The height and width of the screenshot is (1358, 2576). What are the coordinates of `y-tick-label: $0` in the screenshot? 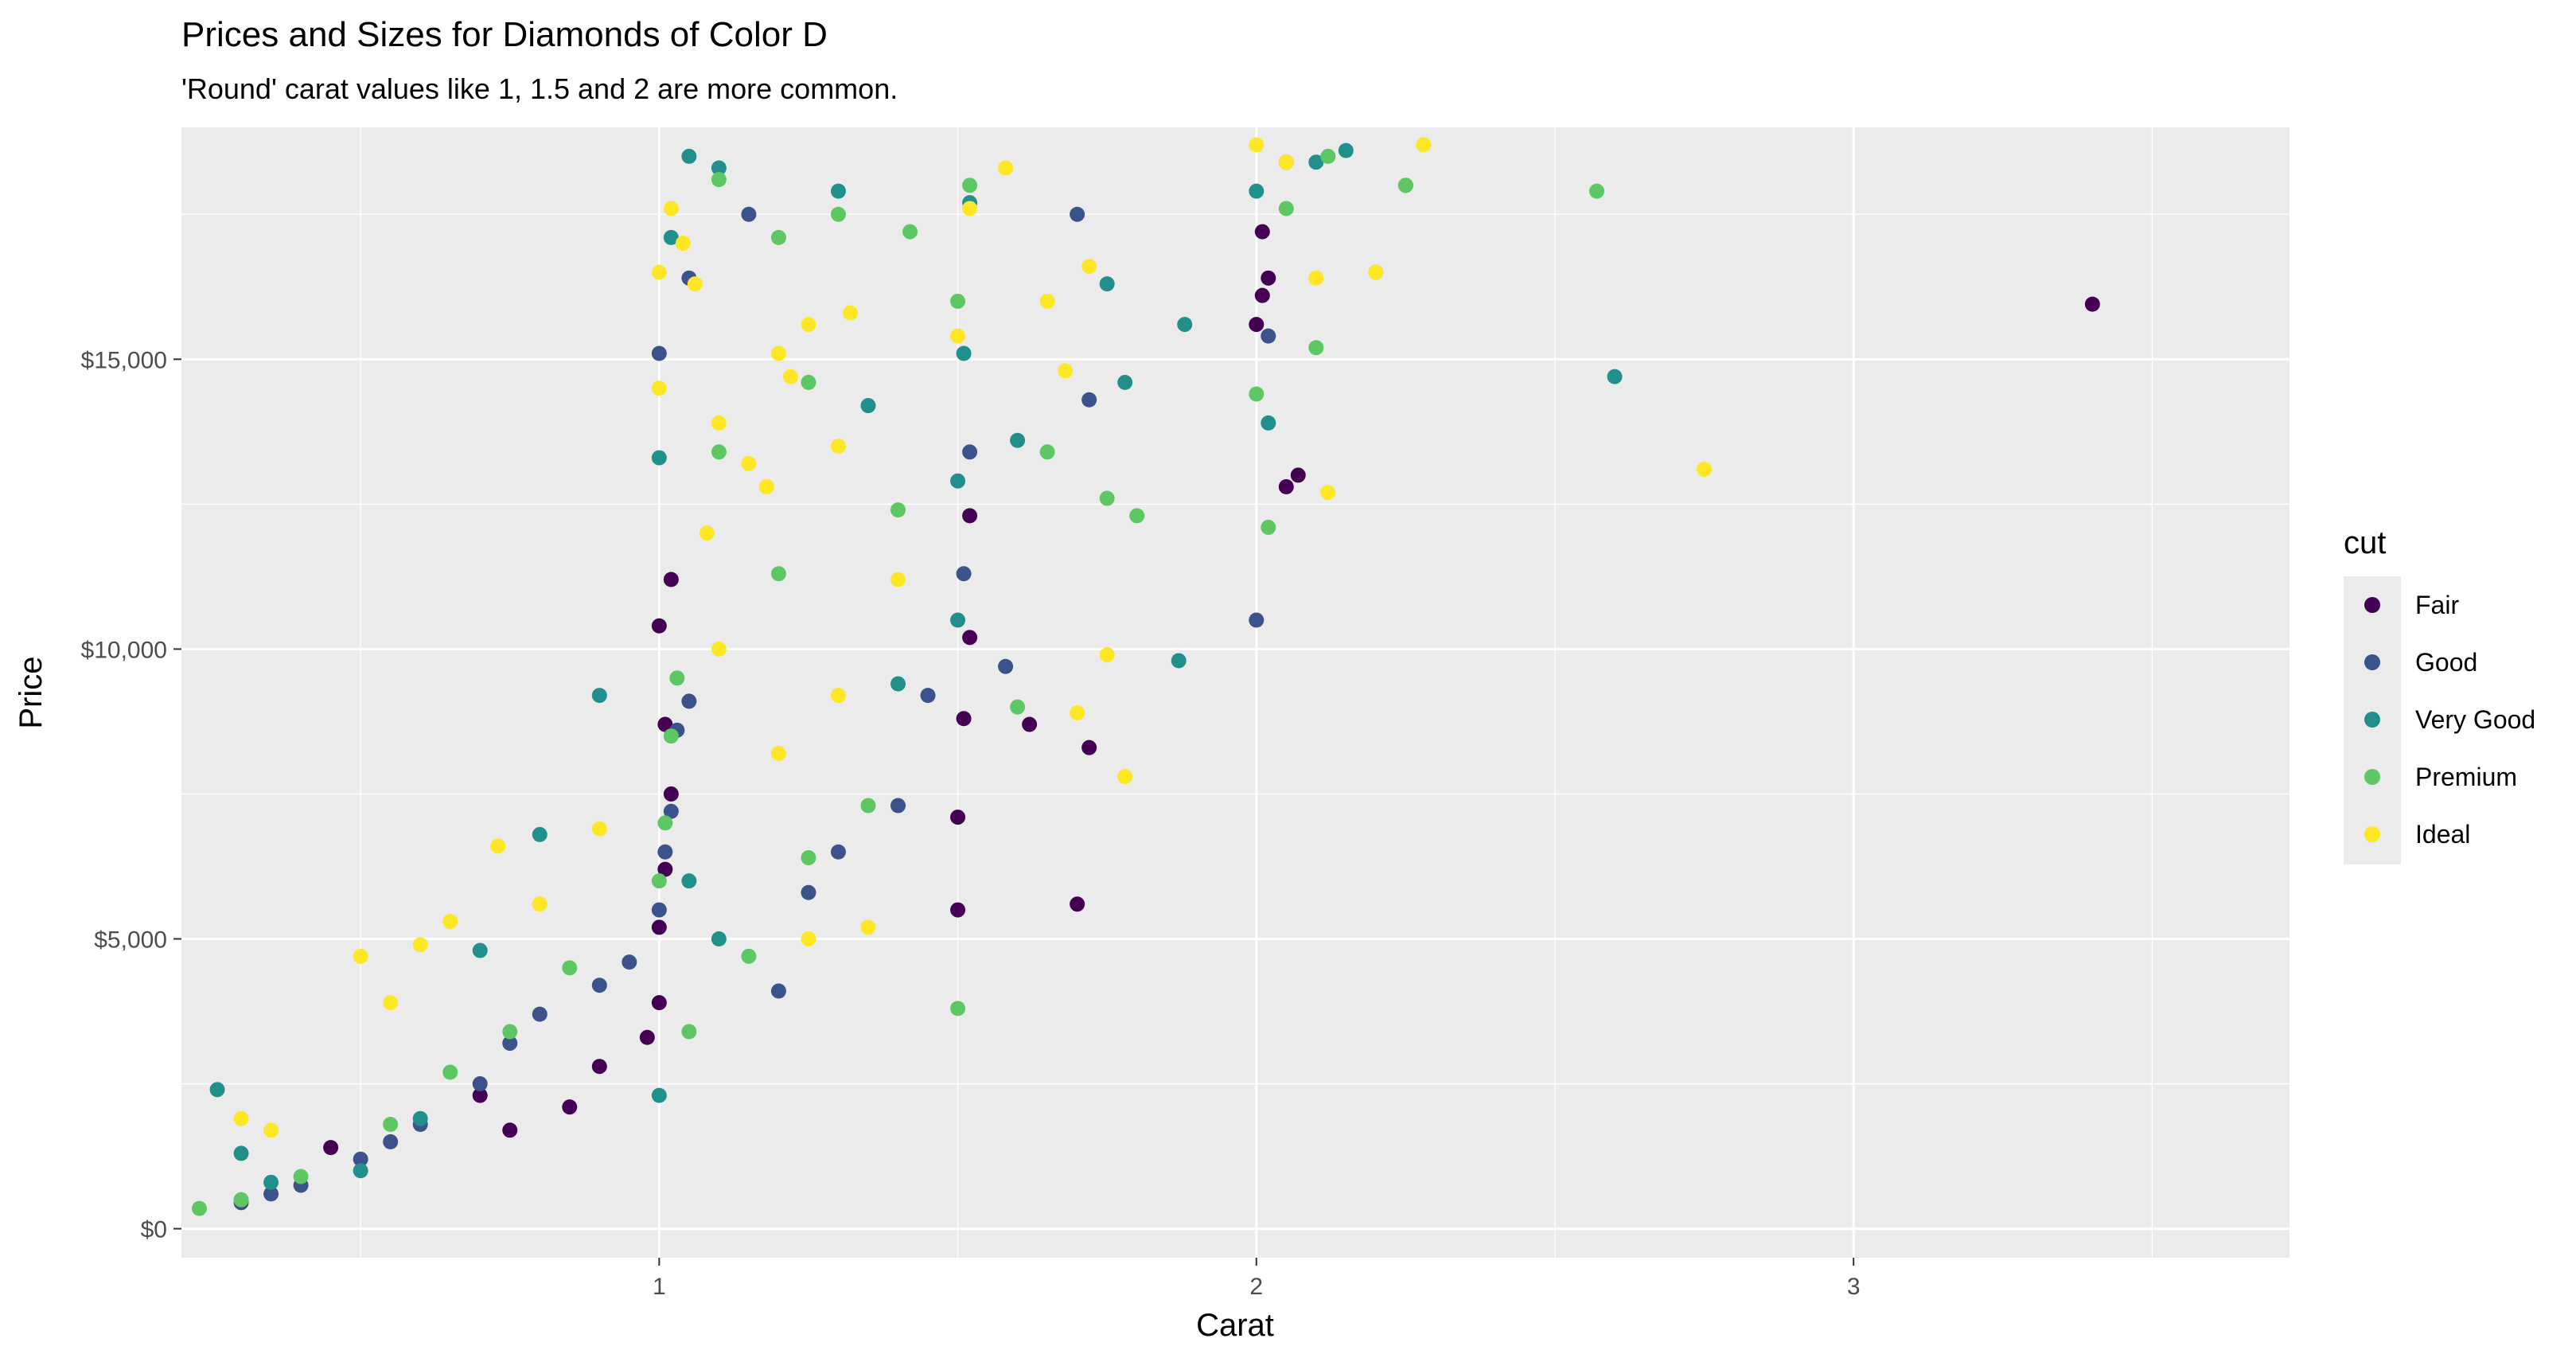 It's located at (154, 1230).